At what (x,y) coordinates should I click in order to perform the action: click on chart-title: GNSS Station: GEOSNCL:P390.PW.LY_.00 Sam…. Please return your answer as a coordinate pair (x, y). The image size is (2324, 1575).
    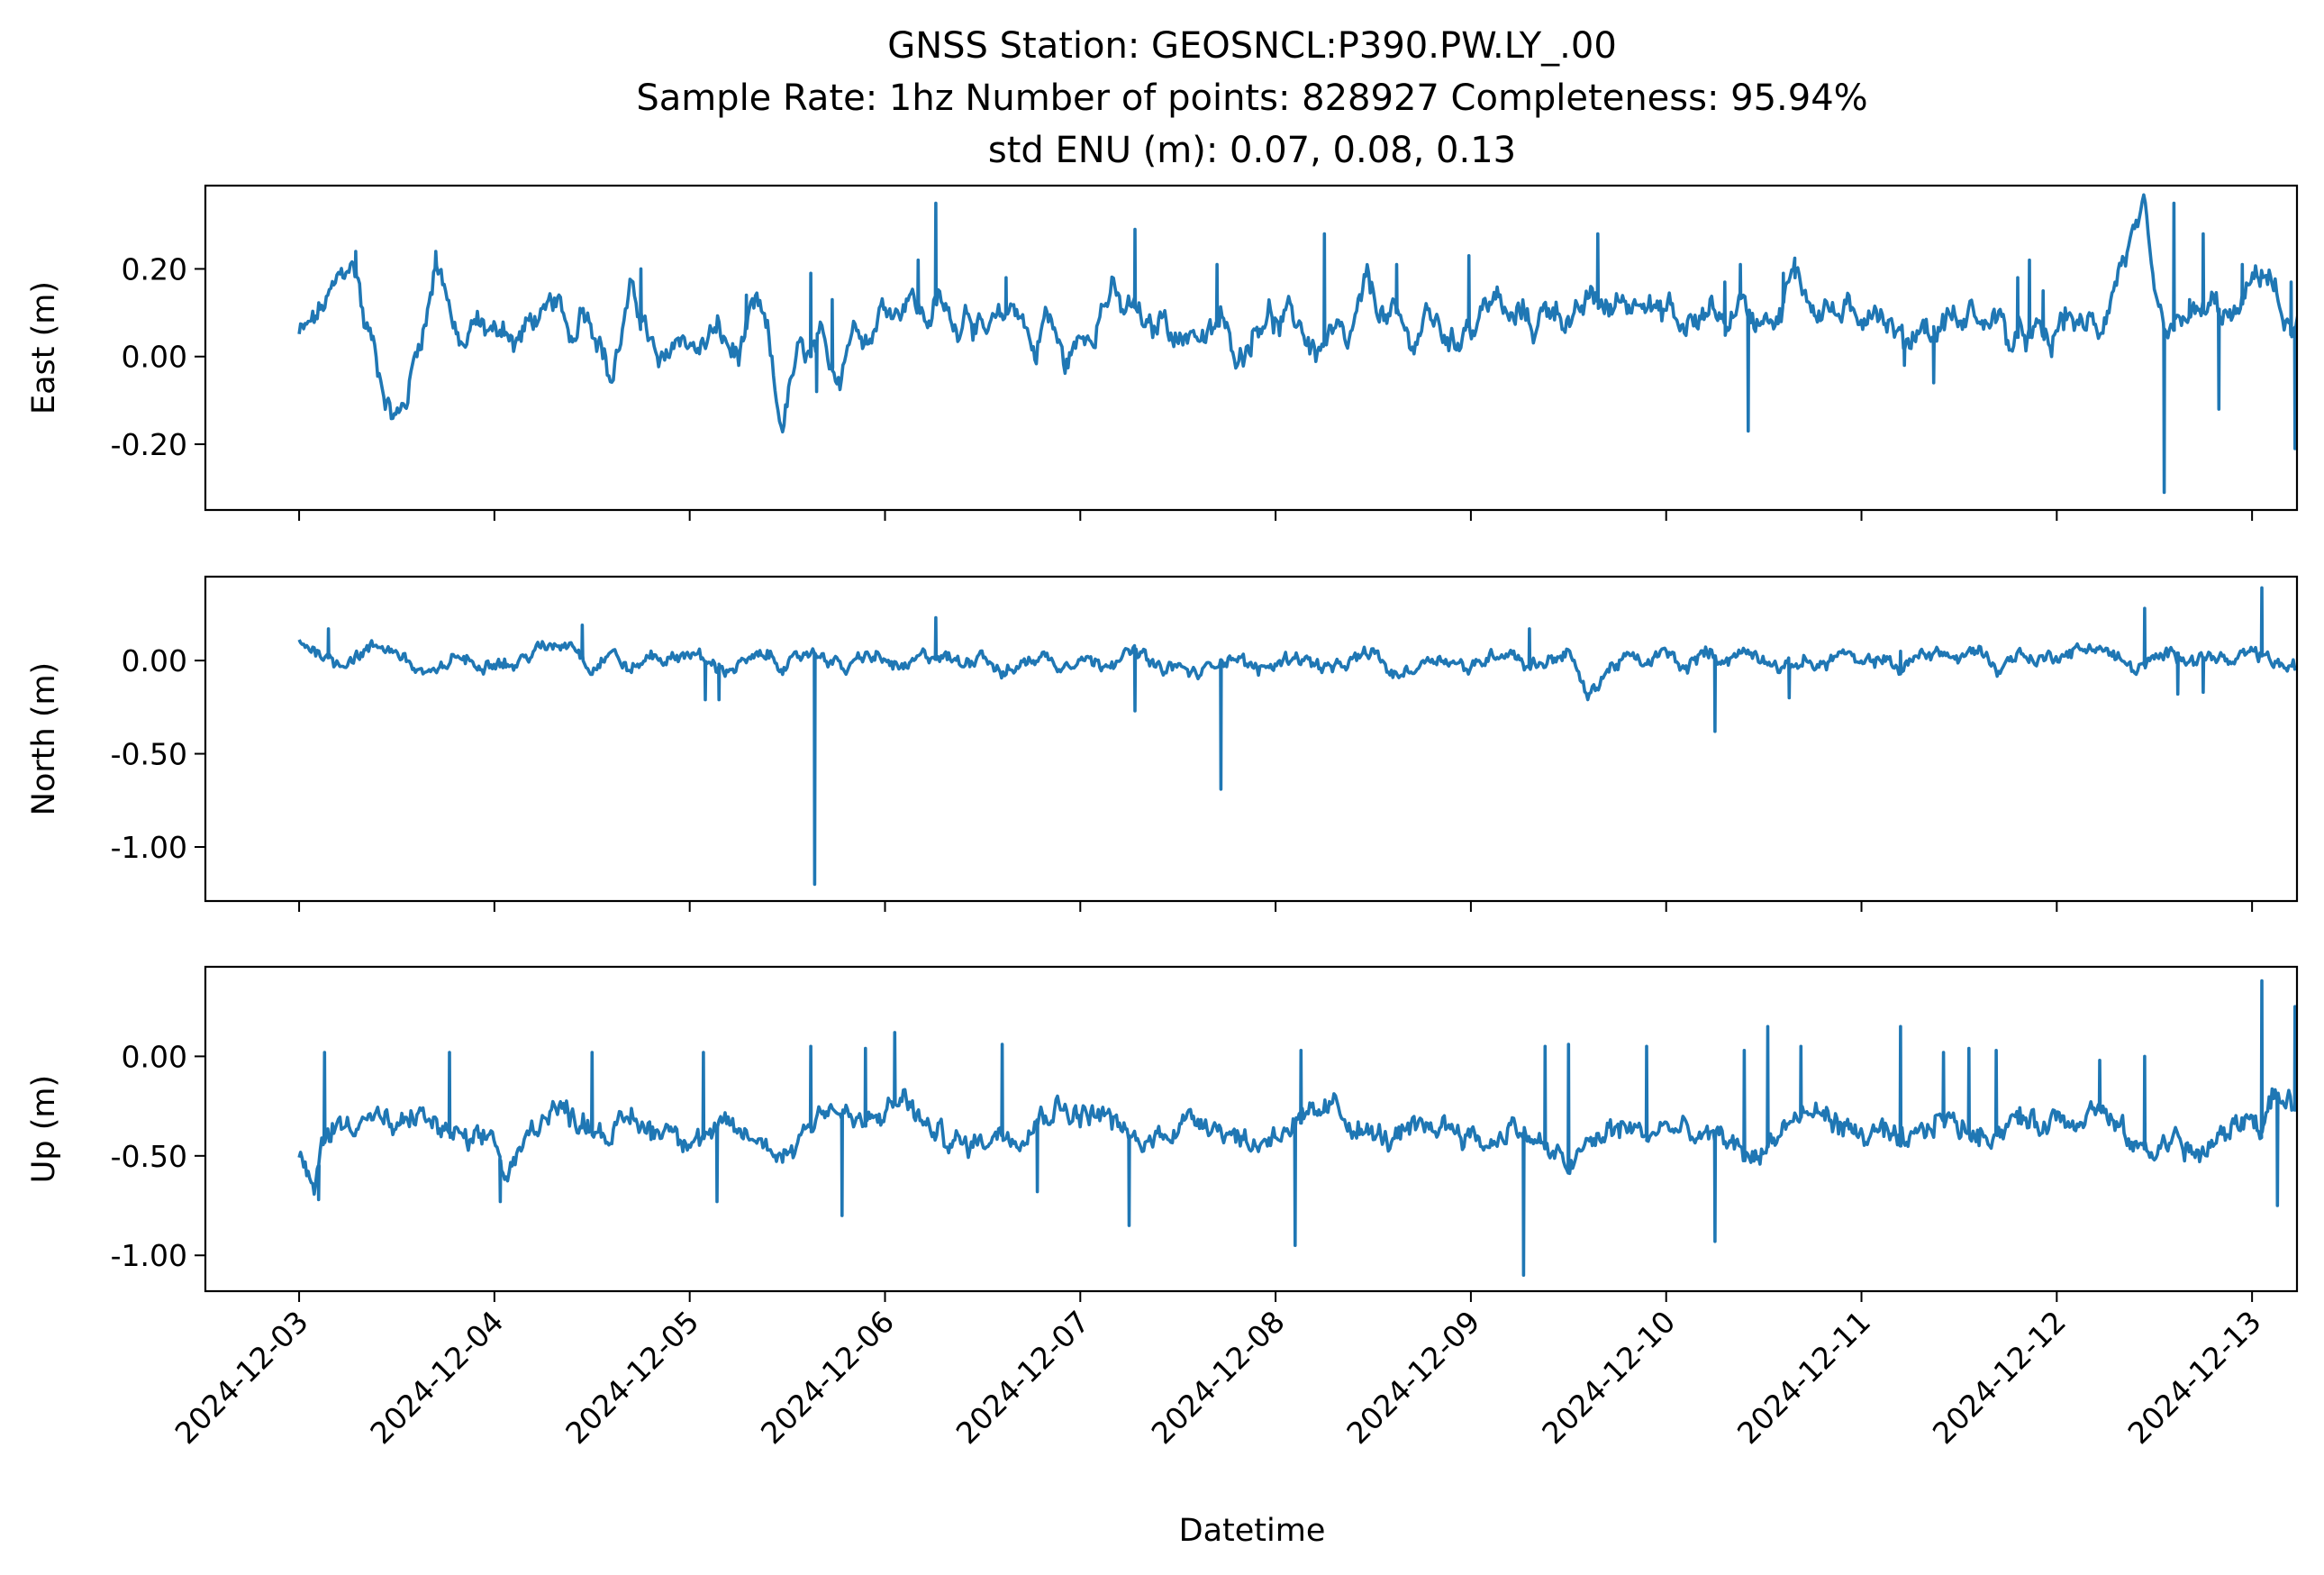
    Looking at the image, I should click on (1252, 98).